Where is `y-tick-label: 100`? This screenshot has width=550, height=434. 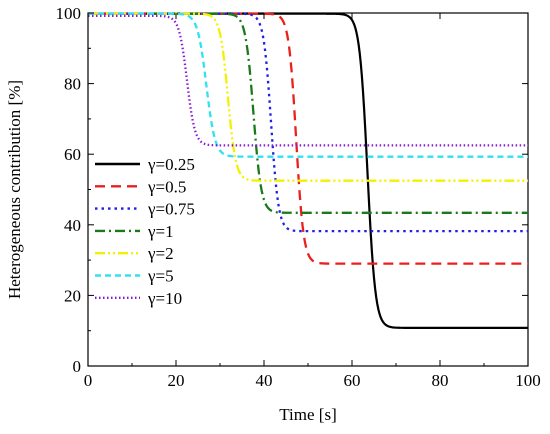
y-tick-label: 100 is located at coordinates (69, 13).